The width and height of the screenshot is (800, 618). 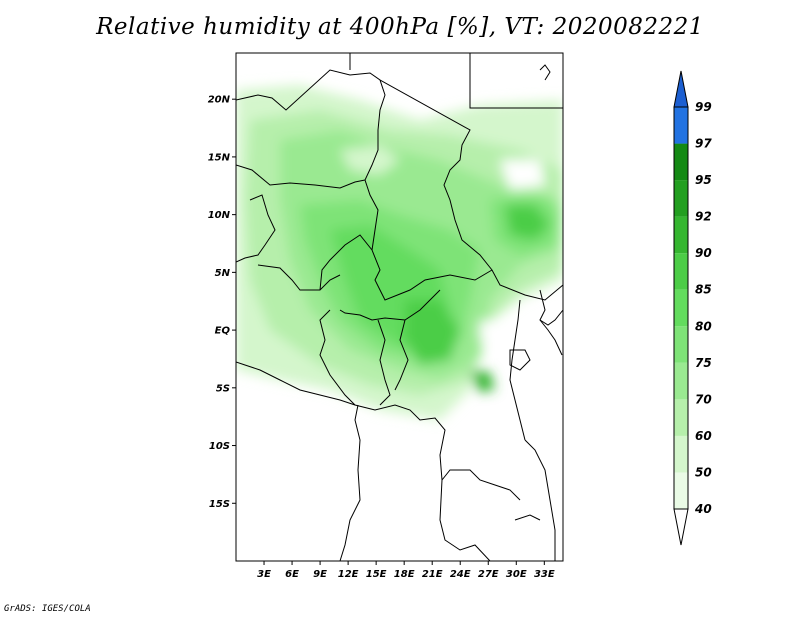 What do you see at coordinates (703, 363) in the screenshot?
I see `colorbar-label-75: 75` at bounding box center [703, 363].